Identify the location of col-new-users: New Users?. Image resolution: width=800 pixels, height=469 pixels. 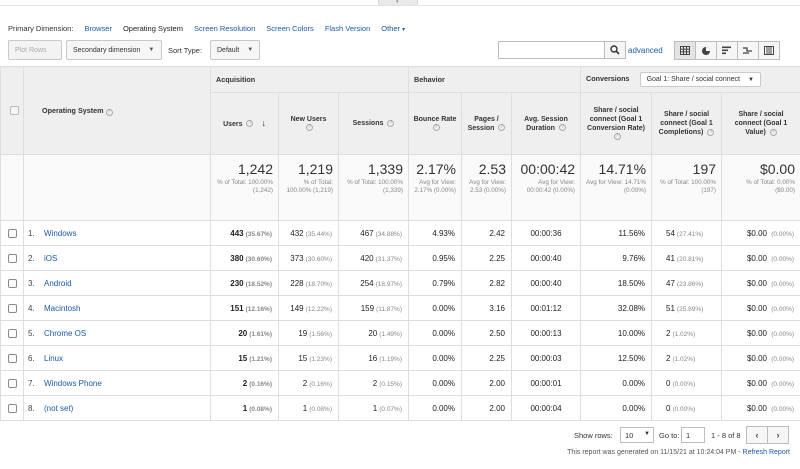
(308, 123).